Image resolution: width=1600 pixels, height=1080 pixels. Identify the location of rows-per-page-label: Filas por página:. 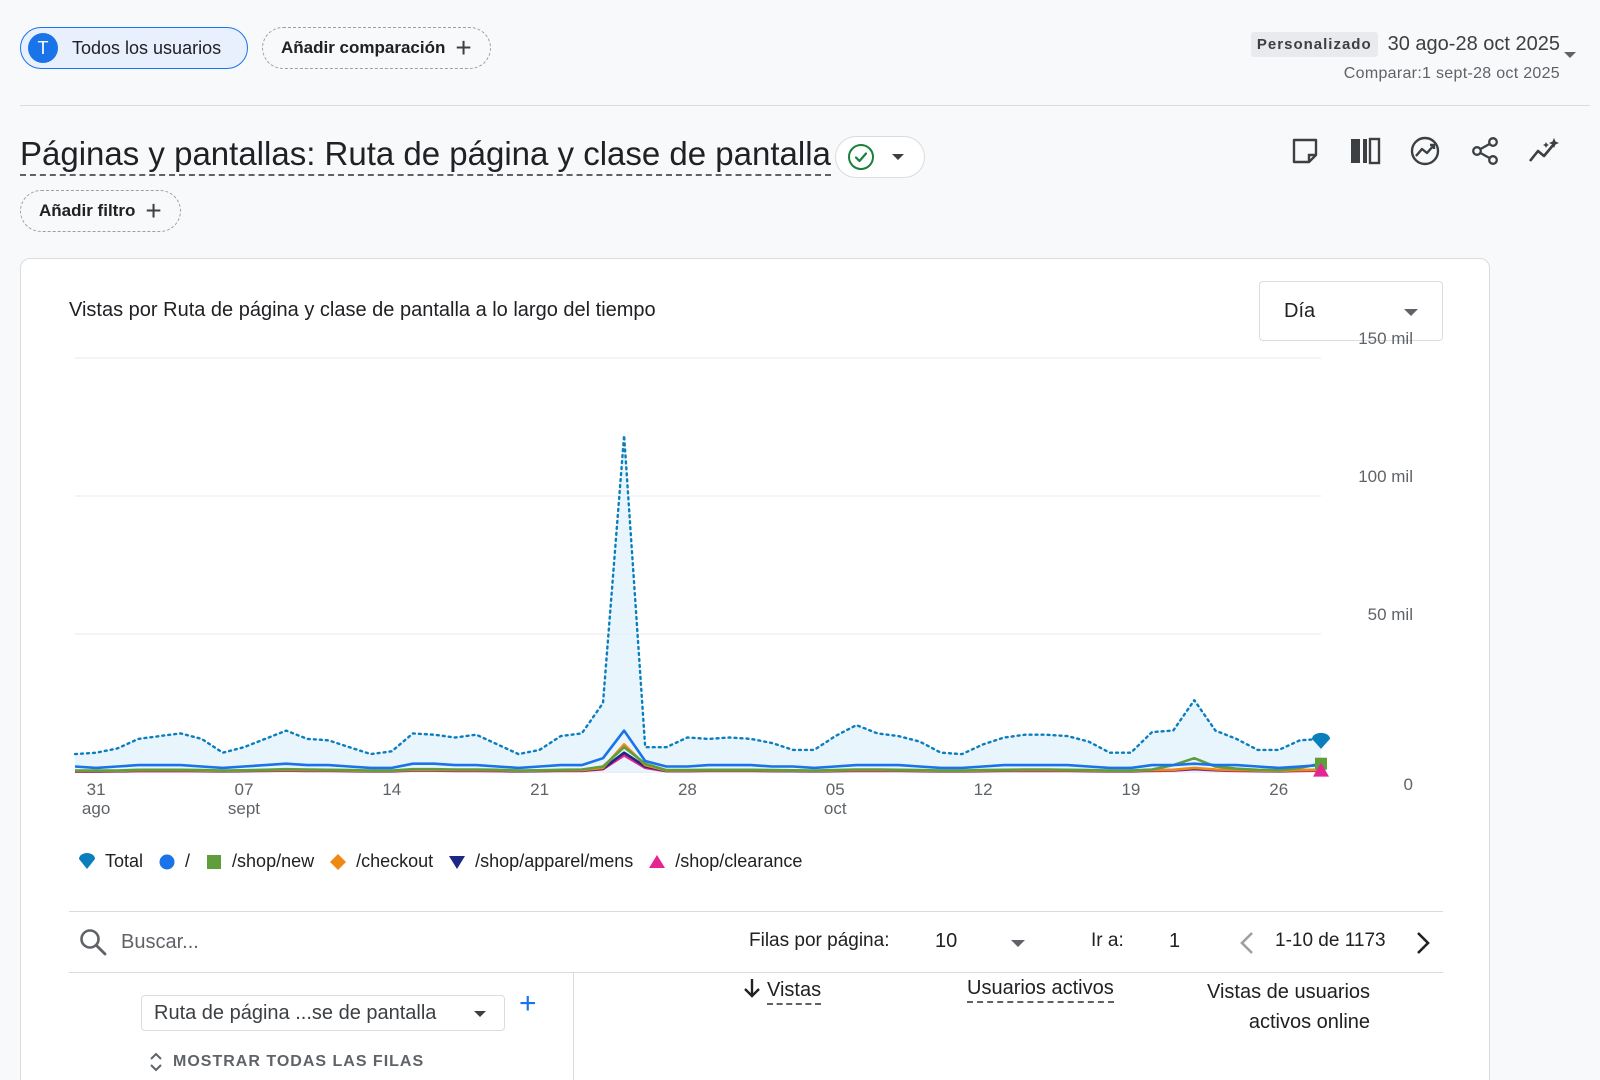
(819, 940).